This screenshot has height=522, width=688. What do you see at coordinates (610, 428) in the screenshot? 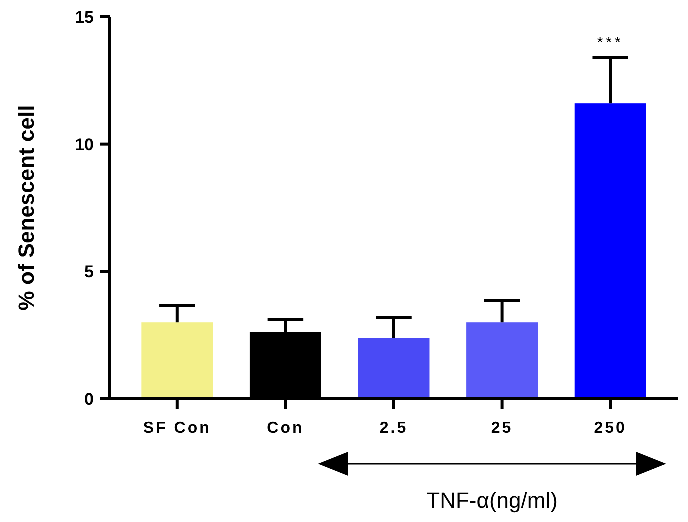
I see `x-tick-label: 250` at bounding box center [610, 428].